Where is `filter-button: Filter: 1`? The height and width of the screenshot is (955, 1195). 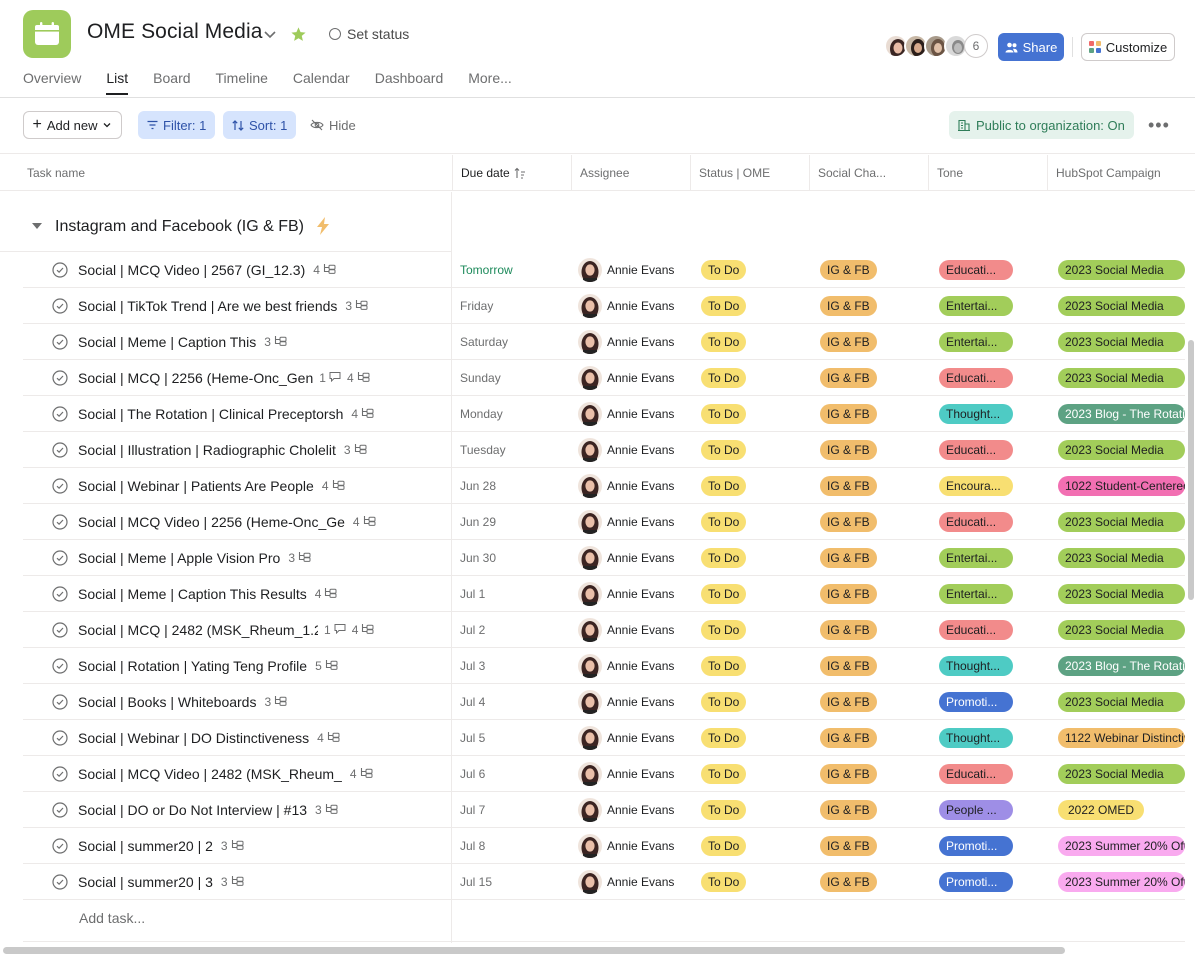
filter-button: Filter: 1 is located at coordinates (177, 125).